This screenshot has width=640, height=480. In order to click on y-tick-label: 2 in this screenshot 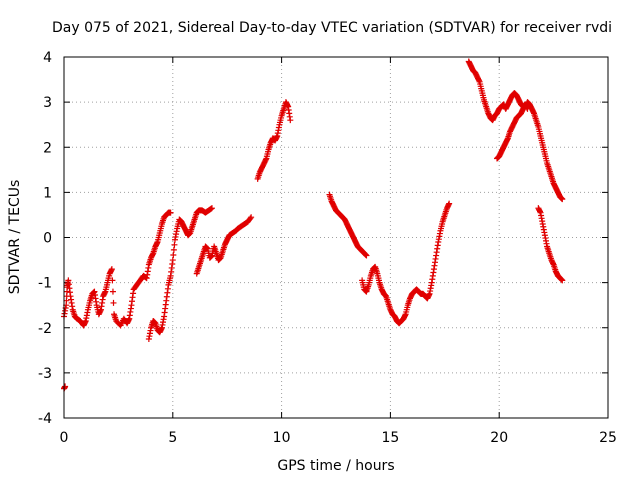, I will do `click(47, 148)`.